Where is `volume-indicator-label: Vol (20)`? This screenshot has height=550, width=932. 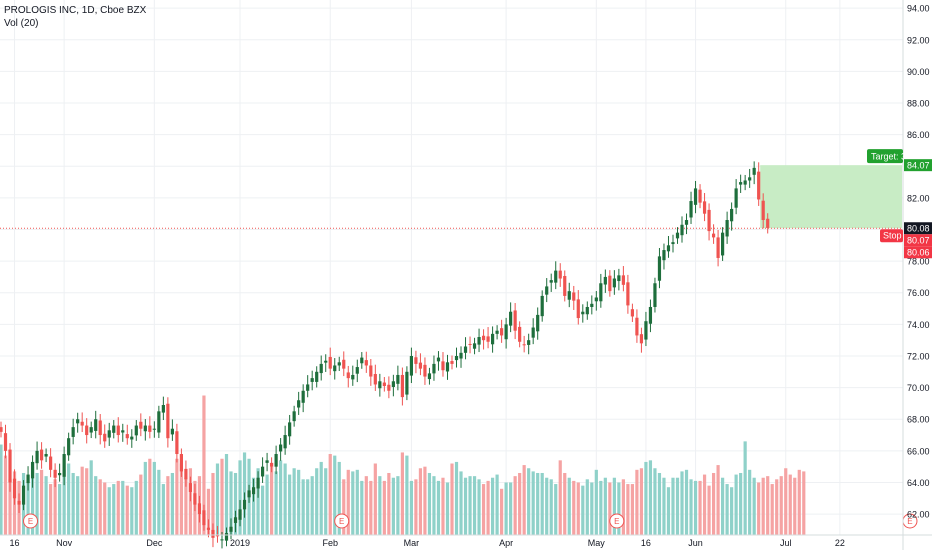
volume-indicator-label: Vol (20) is located at coordinates (21, 23).